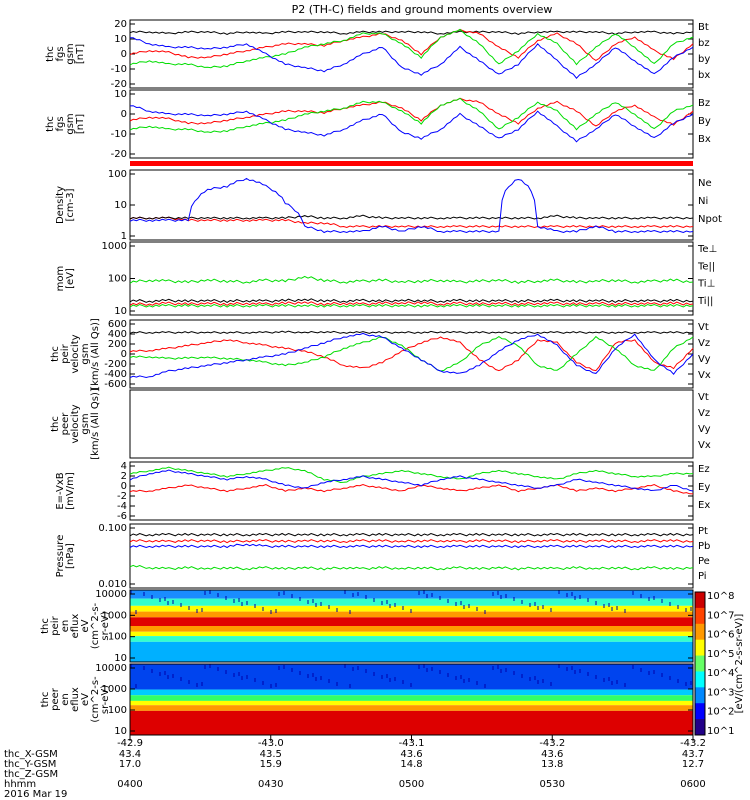 The image size is (750, 800). I want to click on x-row-value: 14.8, so click(411, 764).